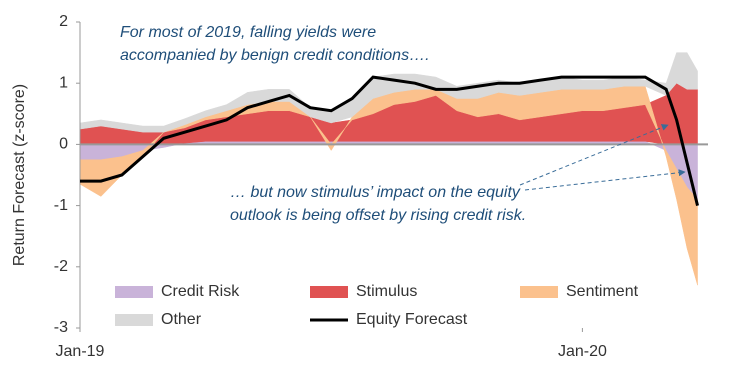 The width and height of the screenshot is (742, 365). What do you see at coordinates (19, 175) in the screenshot?
I see `y-axis-label: Return Forecast (z-score)` at bounding box center [19, 175].